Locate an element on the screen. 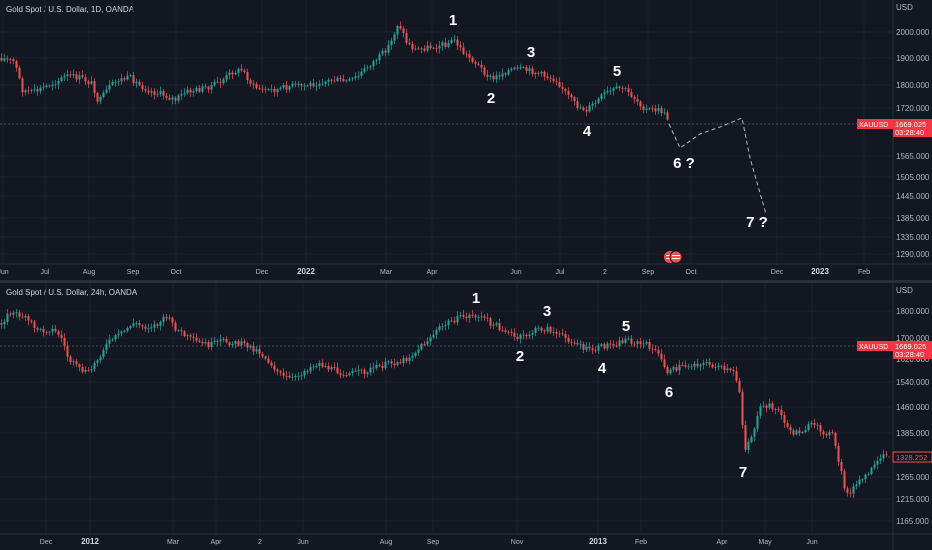 The image size is (932, 550). symbol-title: Gold Spot / U.S. Dollar, 1D, OANDA is located at coordinates (70, 9).